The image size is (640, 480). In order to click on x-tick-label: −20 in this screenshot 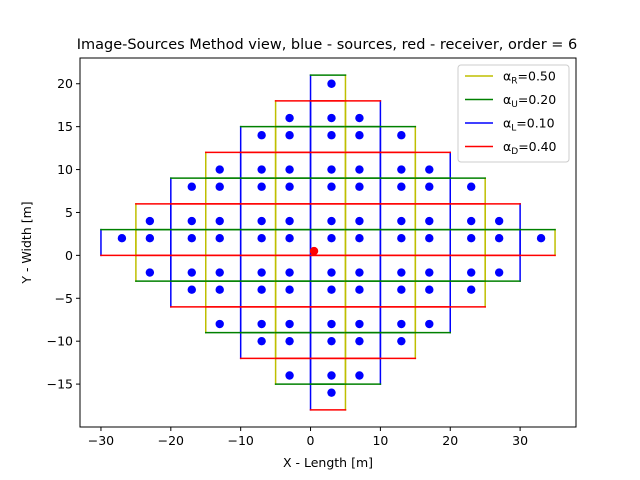, I will do `click(171, 440)`.